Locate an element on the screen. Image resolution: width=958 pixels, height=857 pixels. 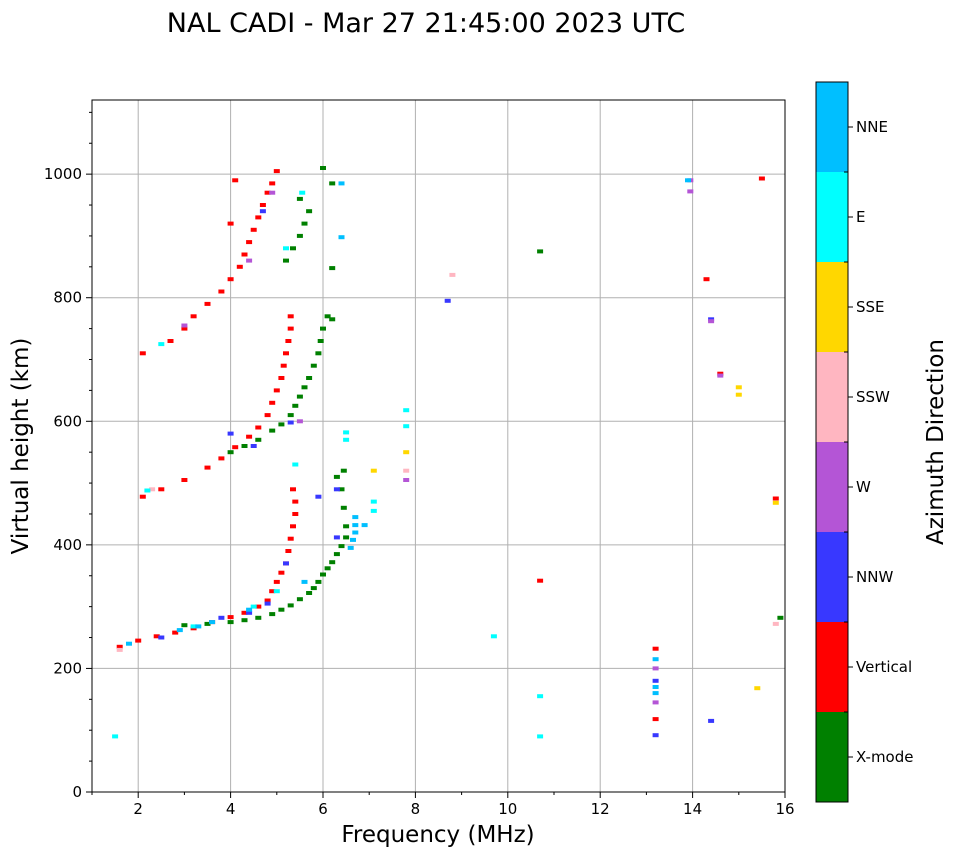
colorbar-frame is located at coordinates (832, 442).